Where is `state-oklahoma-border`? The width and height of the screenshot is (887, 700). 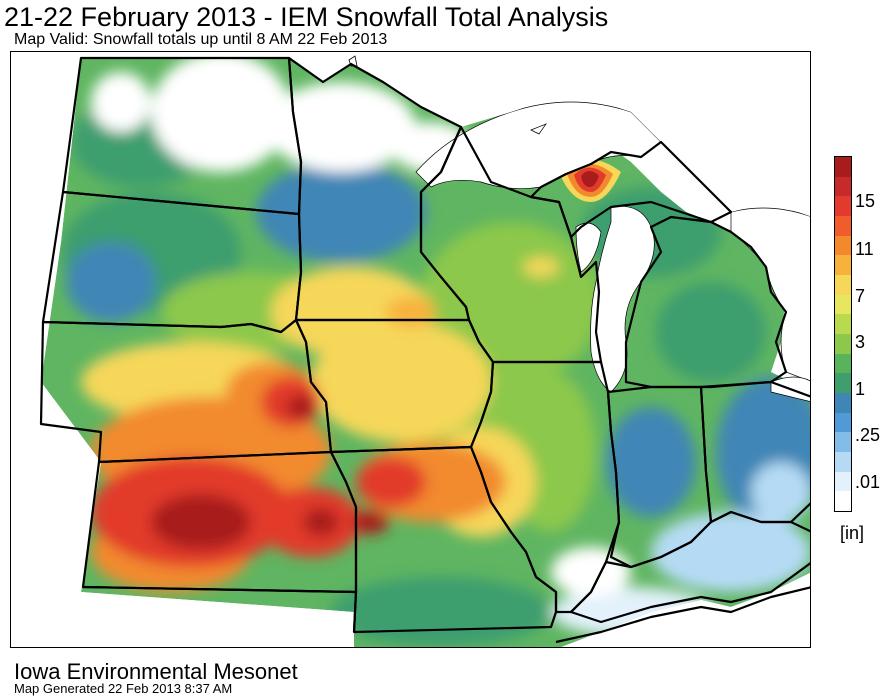
state-oklahoma-border is located at coordinates (220, 609).